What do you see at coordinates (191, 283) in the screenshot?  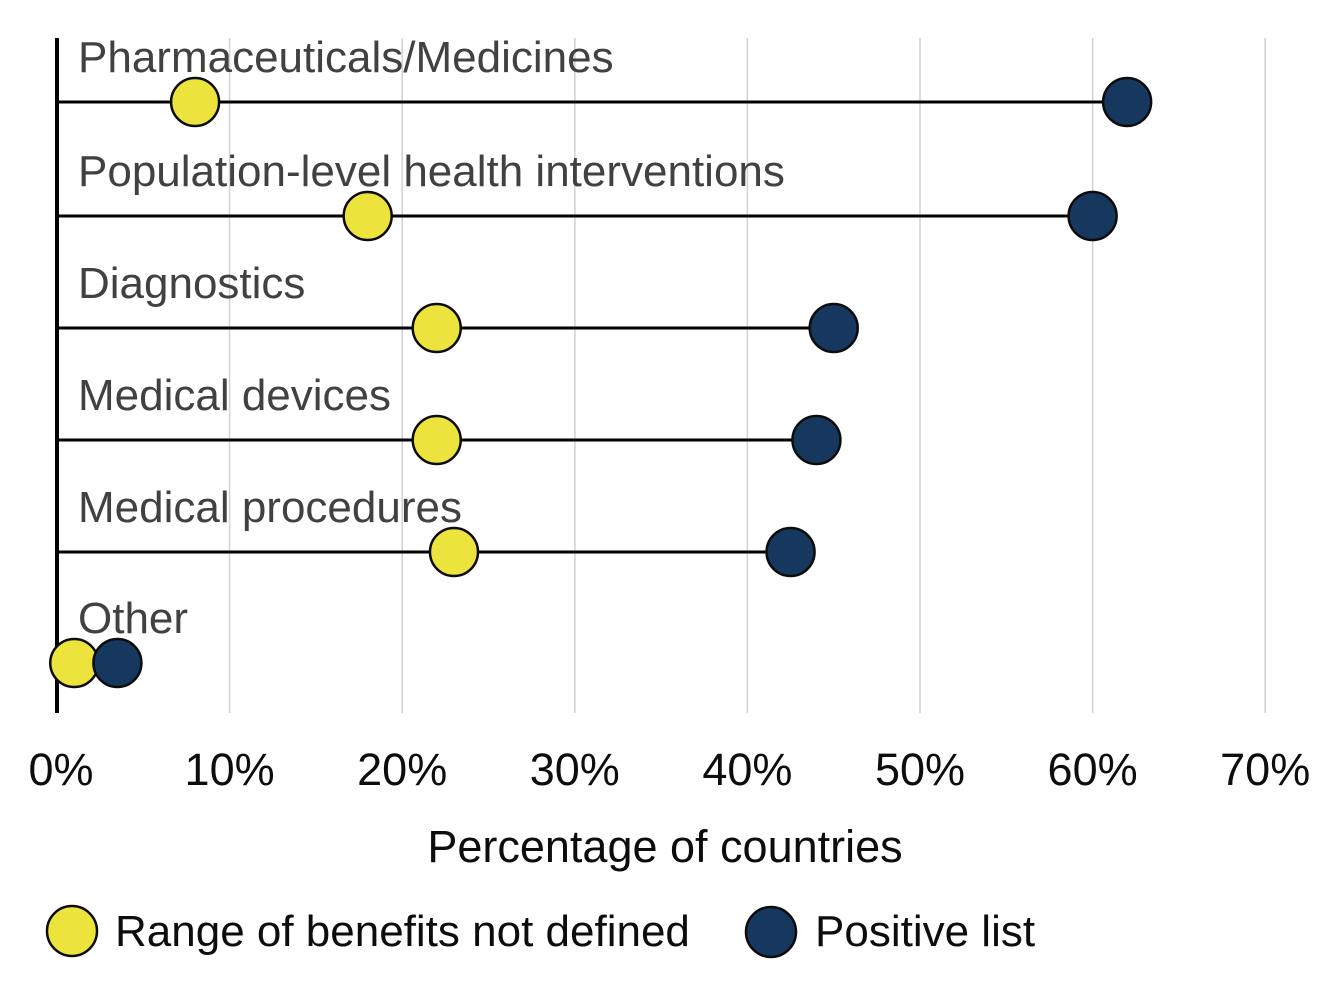 I see `category-label: Diagnostics` at bounding box center [191, 283].